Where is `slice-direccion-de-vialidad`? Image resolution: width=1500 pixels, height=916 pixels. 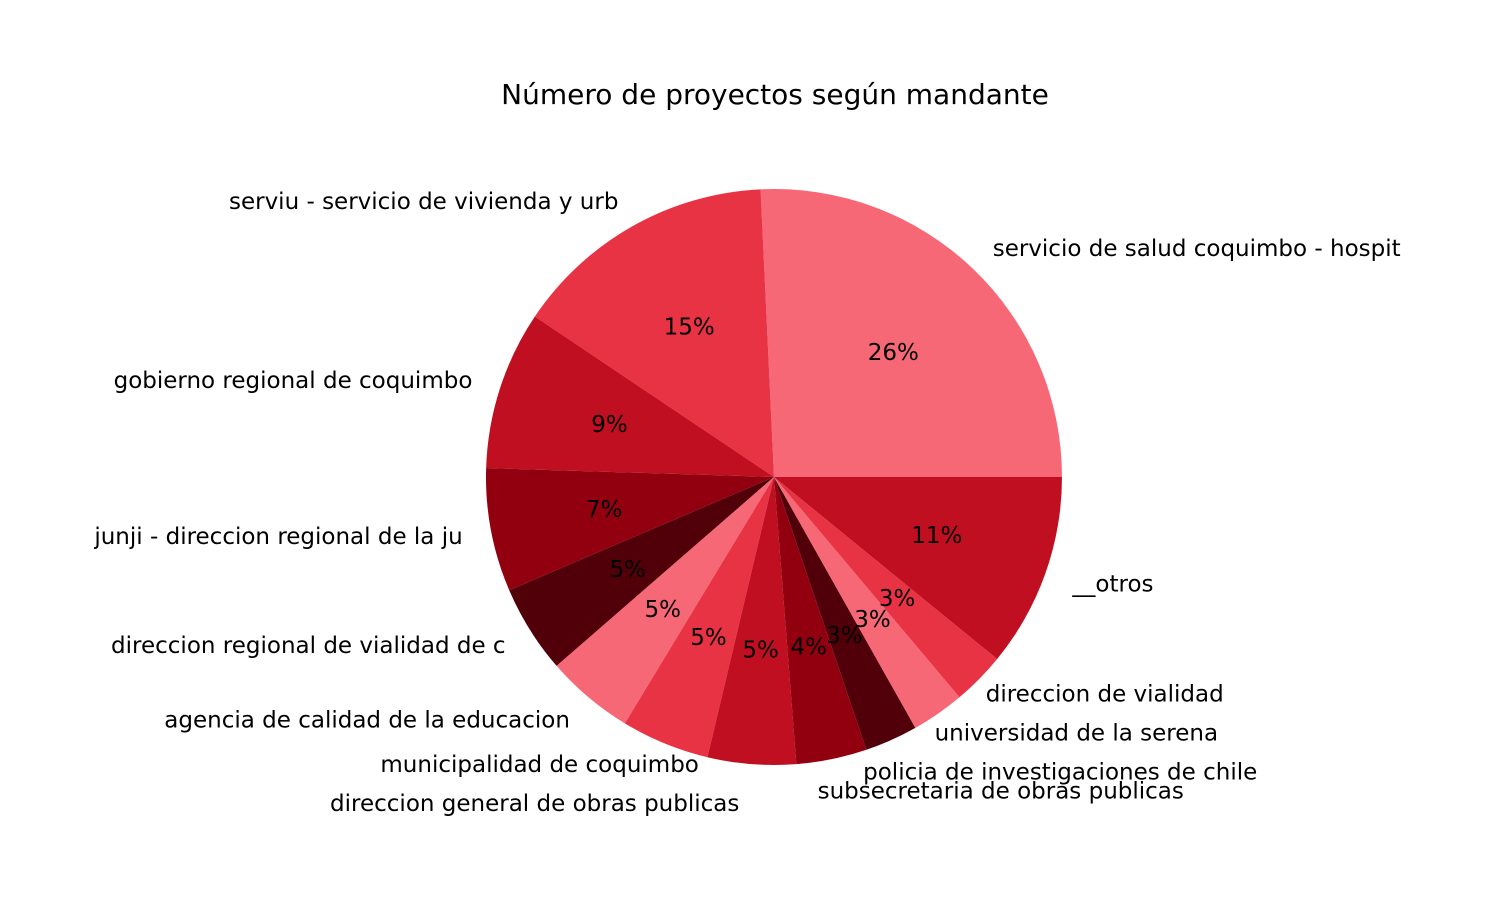 slice-direccion-de-vialidad is located at coordinates (886, 587).